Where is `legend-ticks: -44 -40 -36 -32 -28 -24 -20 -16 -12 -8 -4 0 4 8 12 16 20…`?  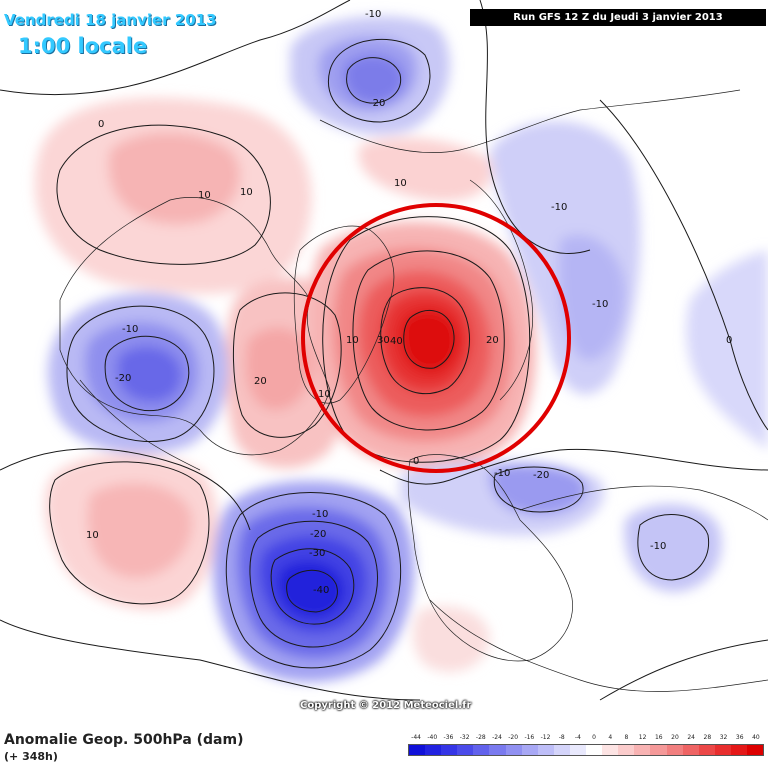 legend-ticks: -44 -40 -36 -32 -28 -24 -20 -16 -12 -8 -4 0 4 8 12 16 20… is located at coordinates (586, 738).